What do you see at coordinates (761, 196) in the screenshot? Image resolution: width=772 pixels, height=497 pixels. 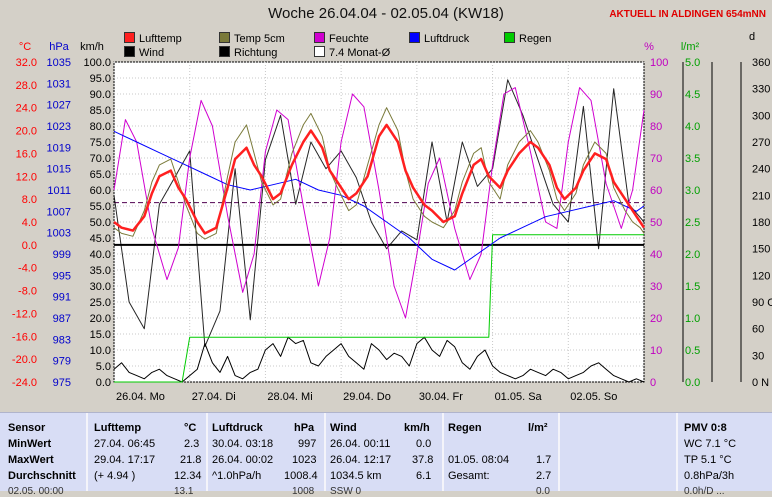 I see `tick-label-direction: 210` at bounding box center [761, 196].